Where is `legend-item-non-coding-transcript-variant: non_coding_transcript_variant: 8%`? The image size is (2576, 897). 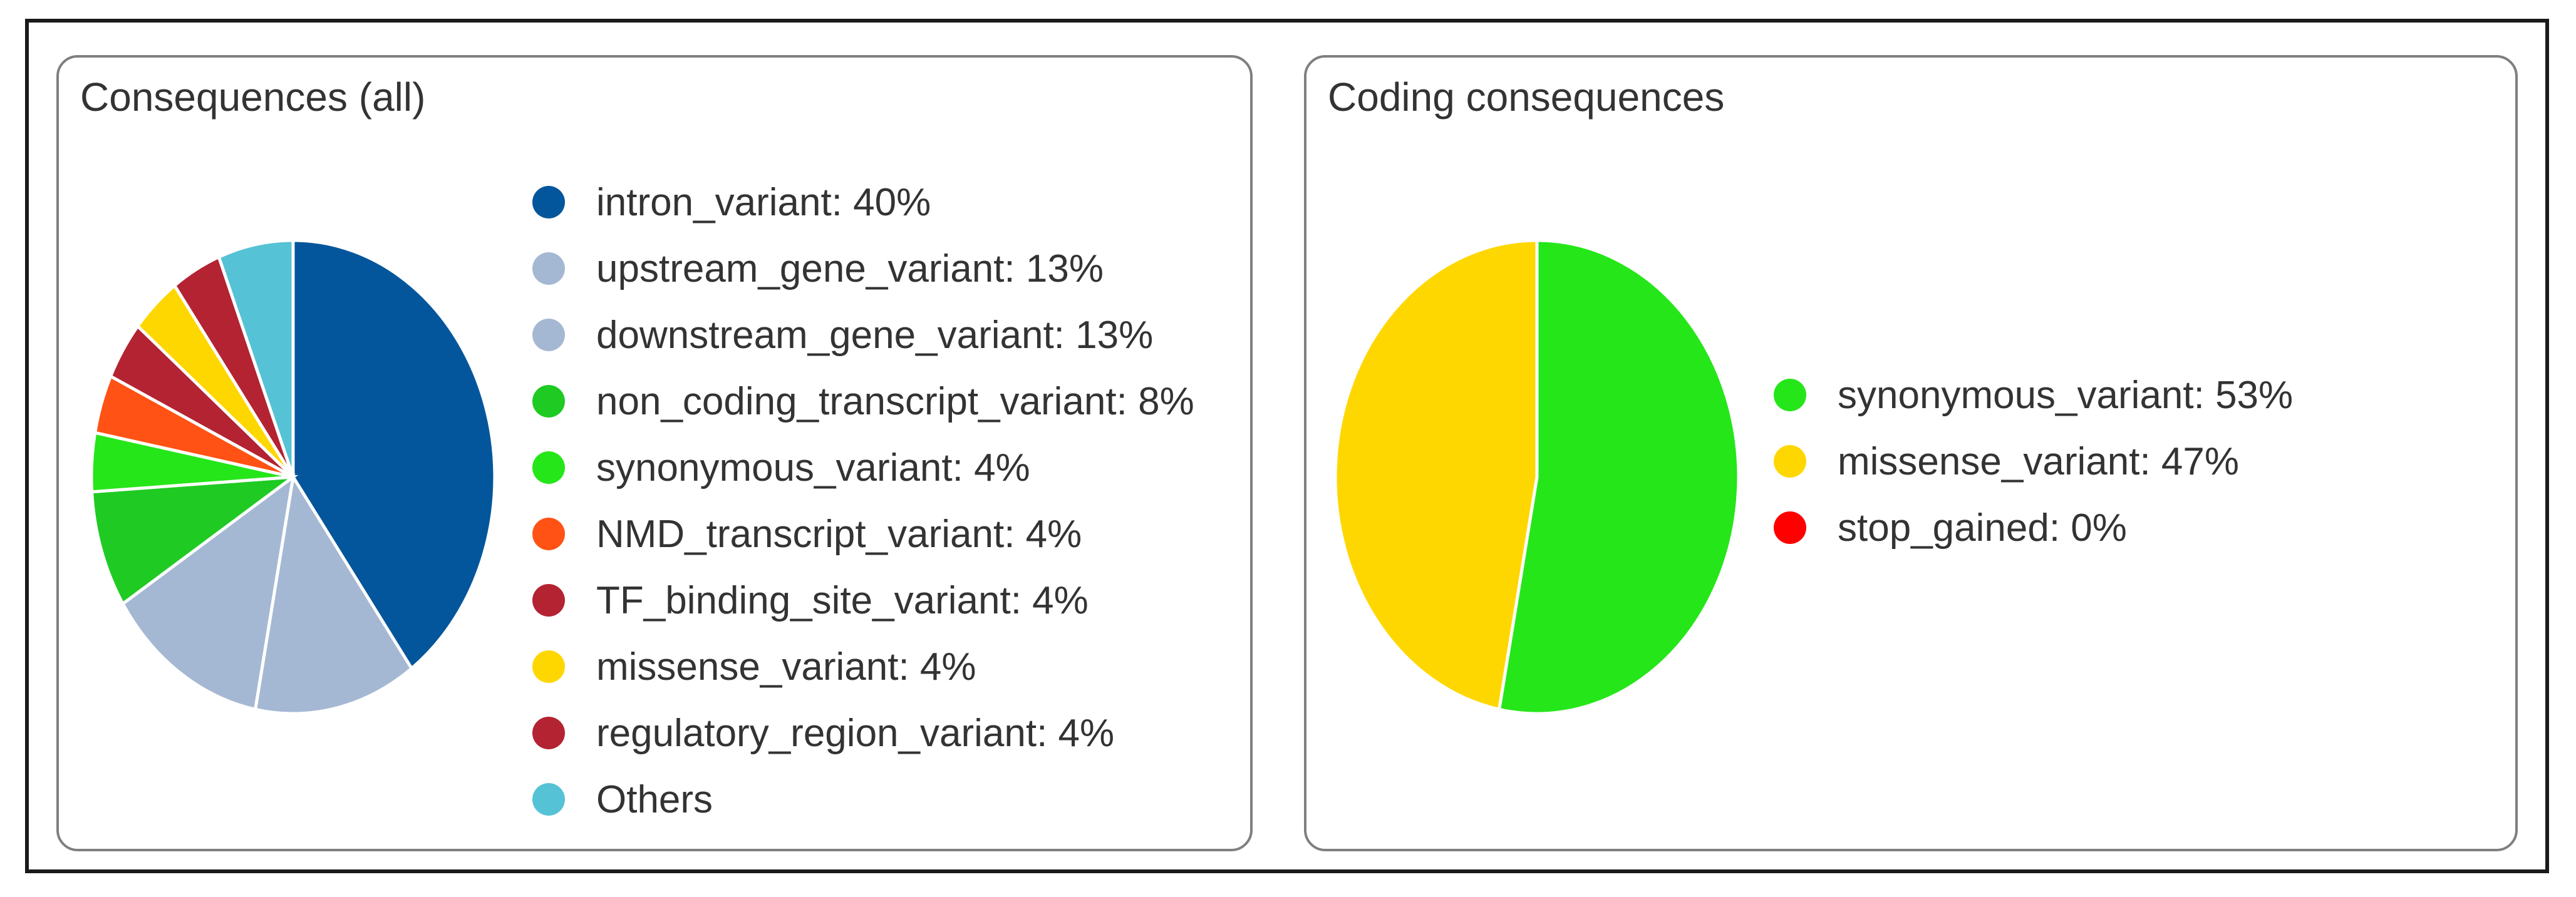
legend-item-non-coding-transcript-variant: non_coding_transcript_variant: 8% is located at coordinates (863, 401).